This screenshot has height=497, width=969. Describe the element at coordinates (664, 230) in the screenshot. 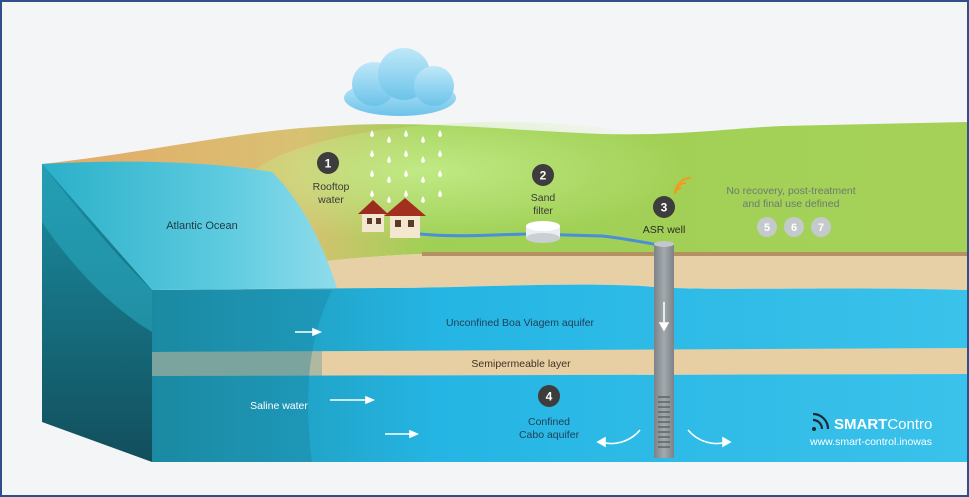

I see `label-asr-well: ASR well` at that location.